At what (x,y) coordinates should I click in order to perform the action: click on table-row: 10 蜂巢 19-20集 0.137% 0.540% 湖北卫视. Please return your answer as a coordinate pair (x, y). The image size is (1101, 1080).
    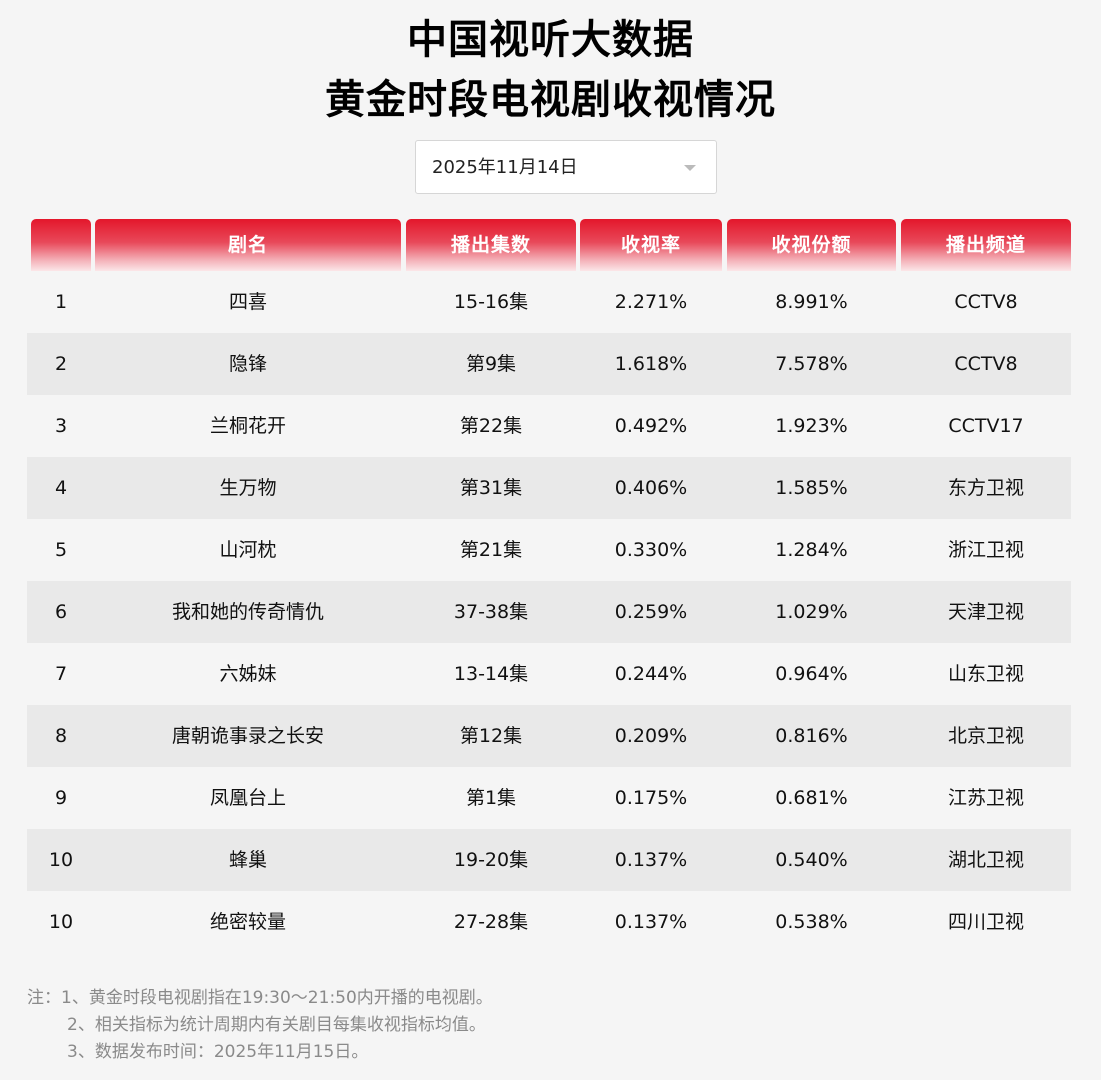
    Looking at the image, I should click on (549, 860).